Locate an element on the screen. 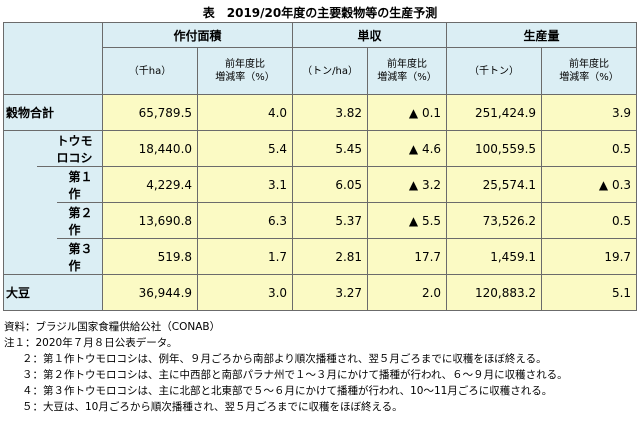 The image size is (640, 421). header-yield-change: 前年度比 増減率（%） is located at coordinates (407, 71).